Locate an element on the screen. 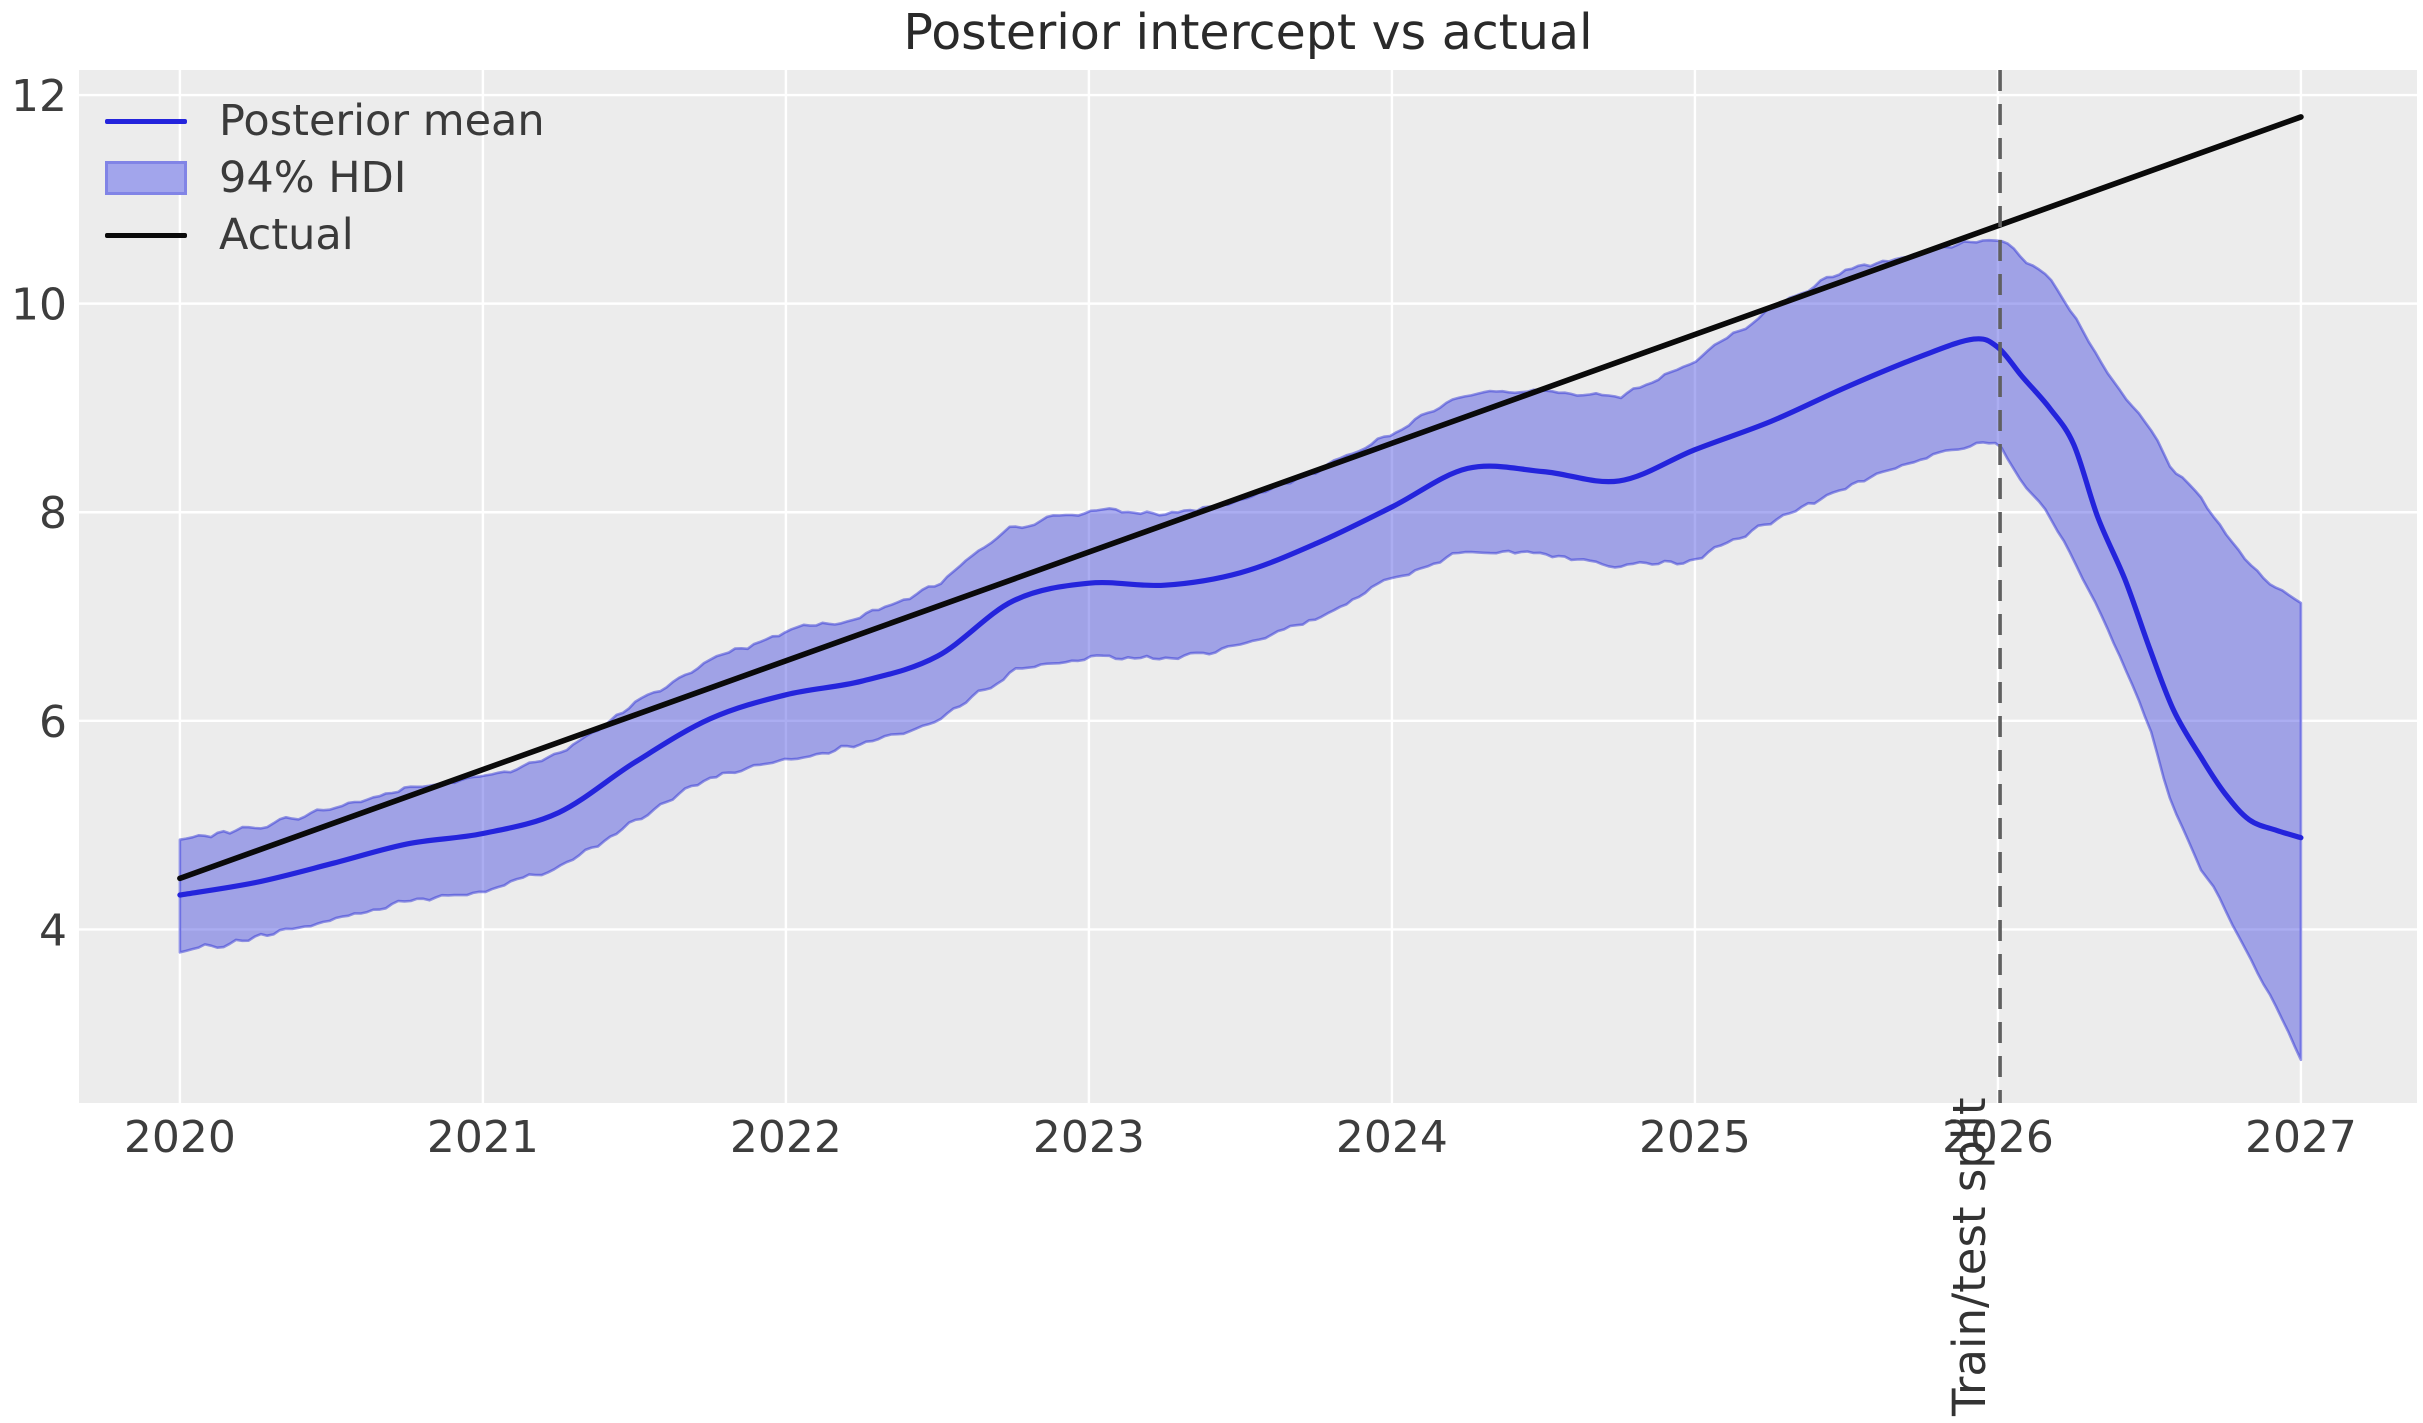 This screenshot has height=1423, width=2423. legend-label: Posterior mean is located at coordinates (382, 121).